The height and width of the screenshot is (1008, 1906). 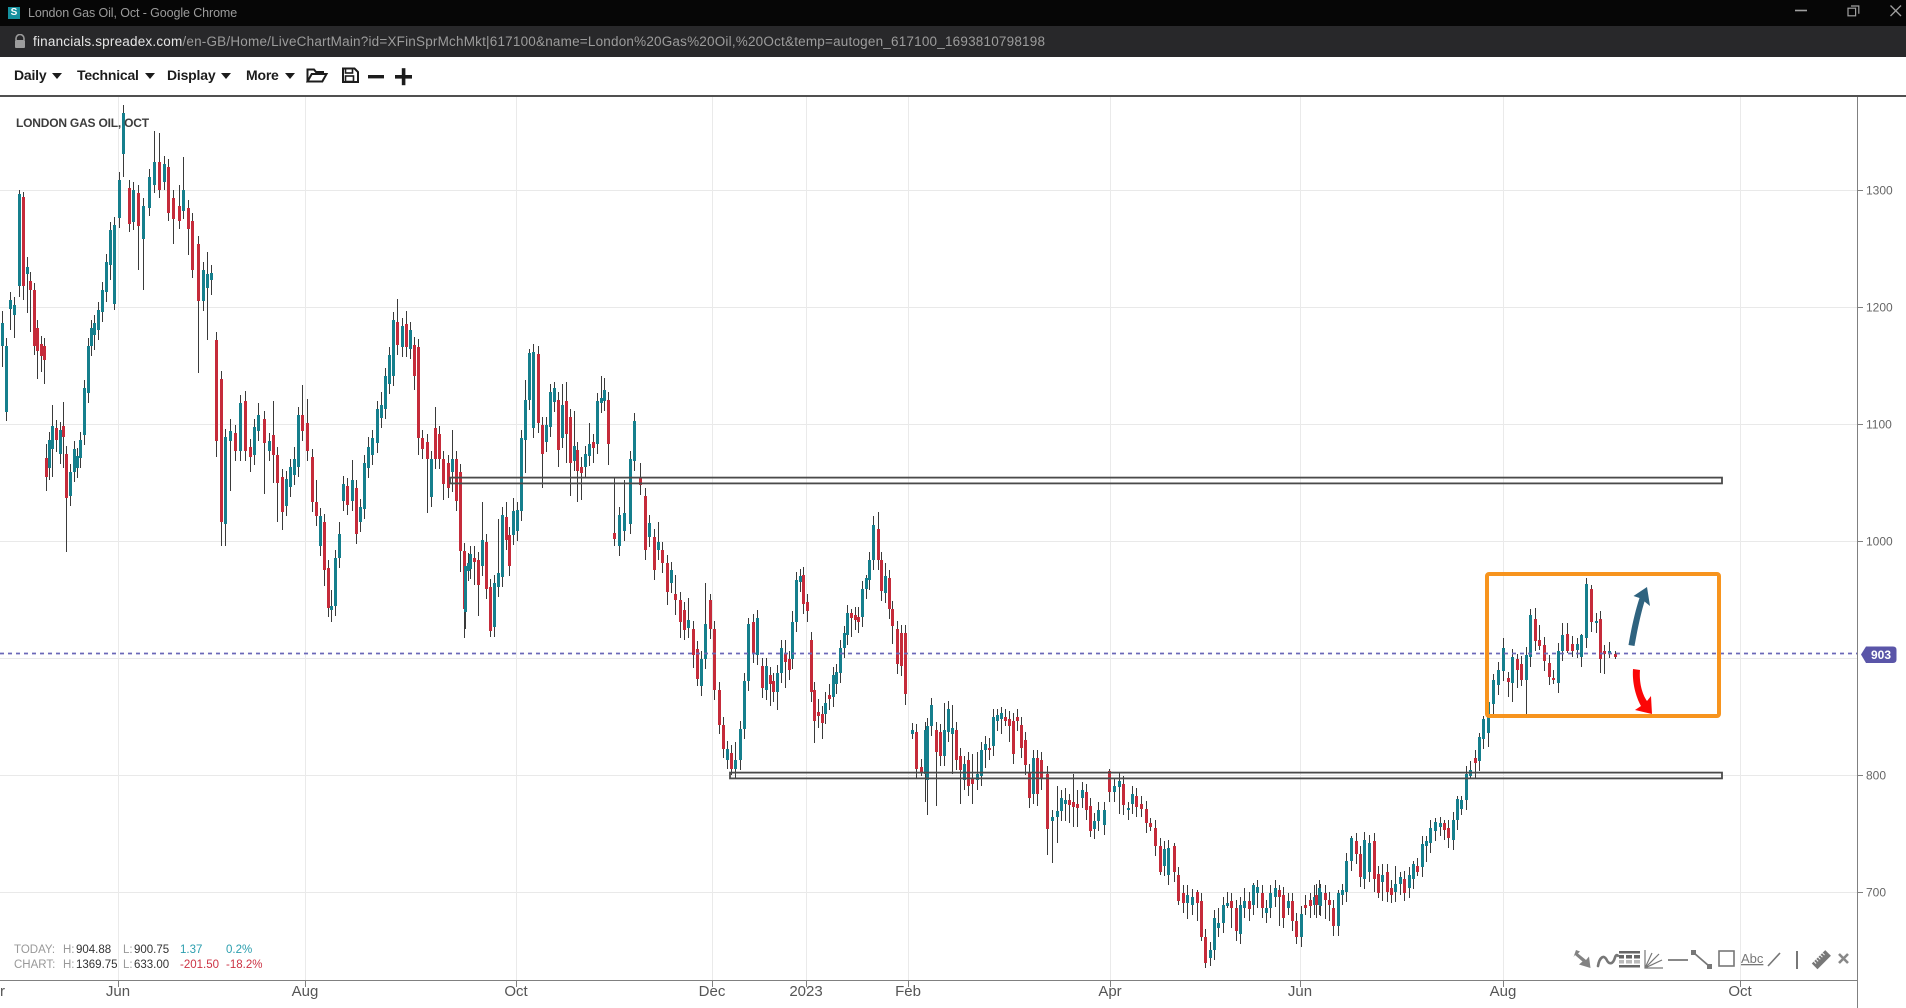 What do you see at coordinates (199, 965) in the screenshot?
I see `svg-text: -201.50` at bounding box center [199, 965].